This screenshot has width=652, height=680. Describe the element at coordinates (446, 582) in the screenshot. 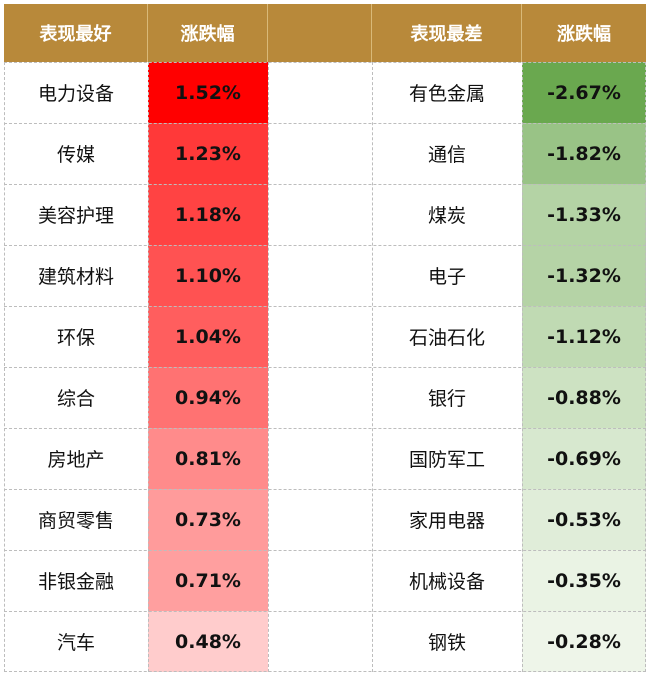

I see `worst-sector-name: 机械设备` at that location.